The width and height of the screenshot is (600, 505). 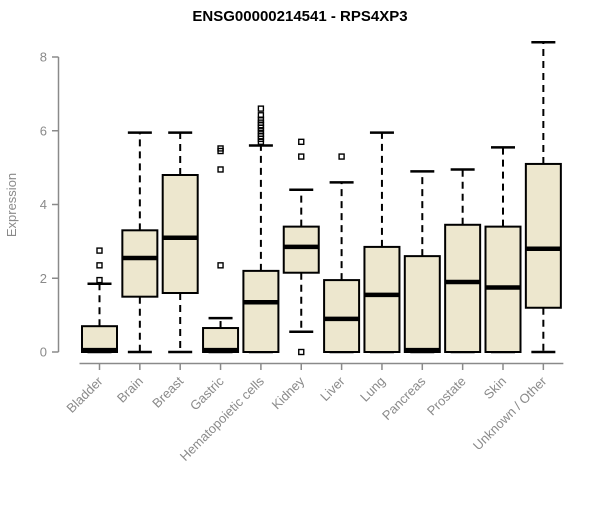 I want to click on boxplot-breast, so click(x=180, y=242).